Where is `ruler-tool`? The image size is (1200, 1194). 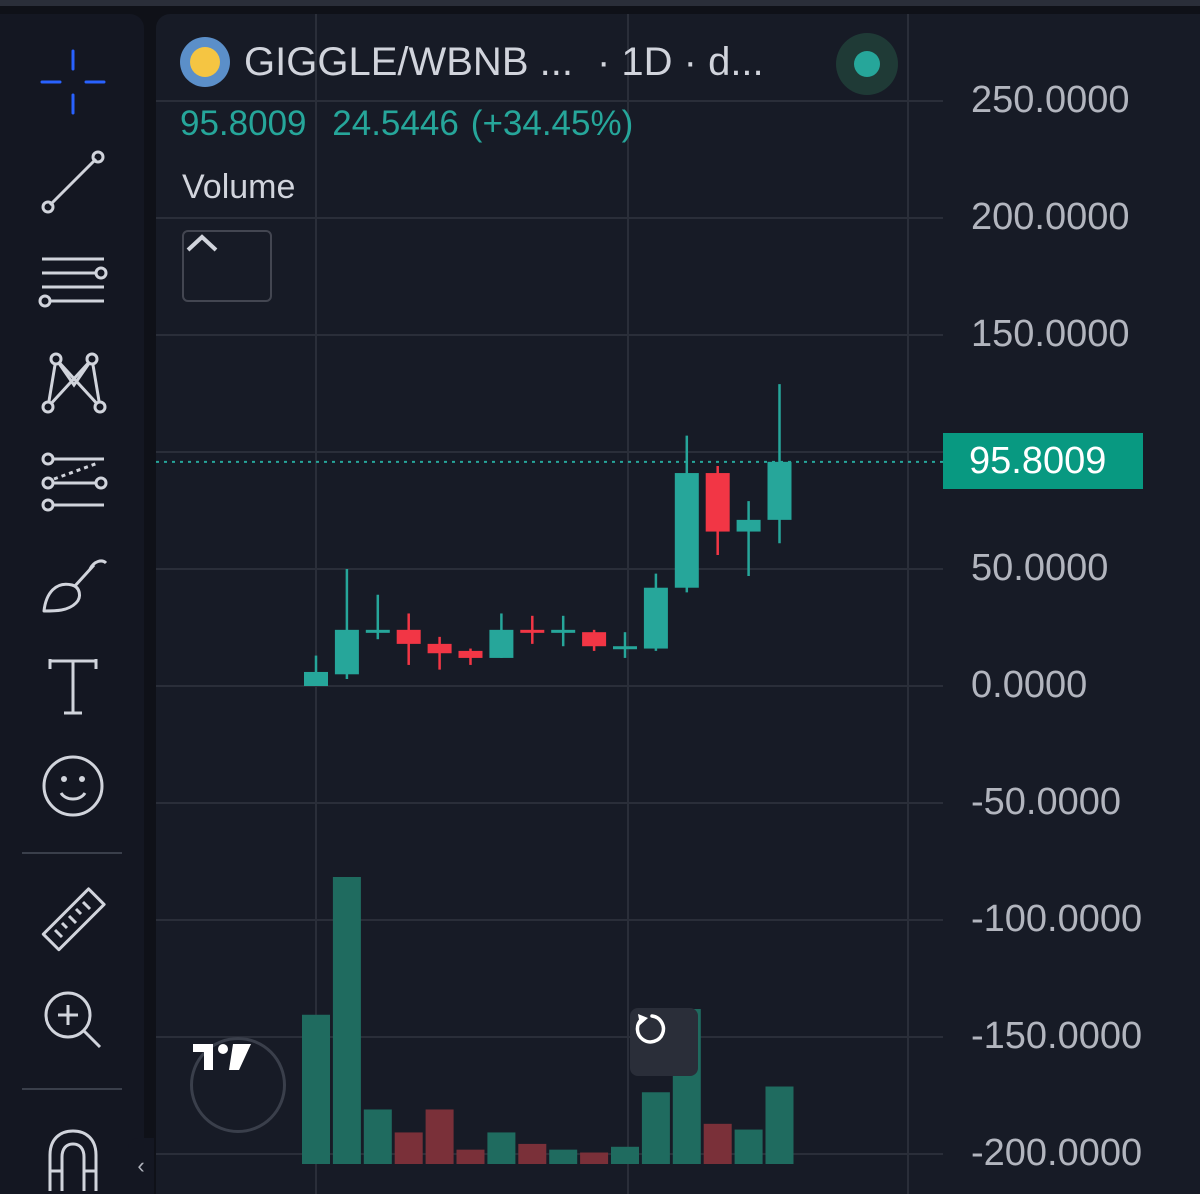 ruler-tool is located at coordinates (73, 920).